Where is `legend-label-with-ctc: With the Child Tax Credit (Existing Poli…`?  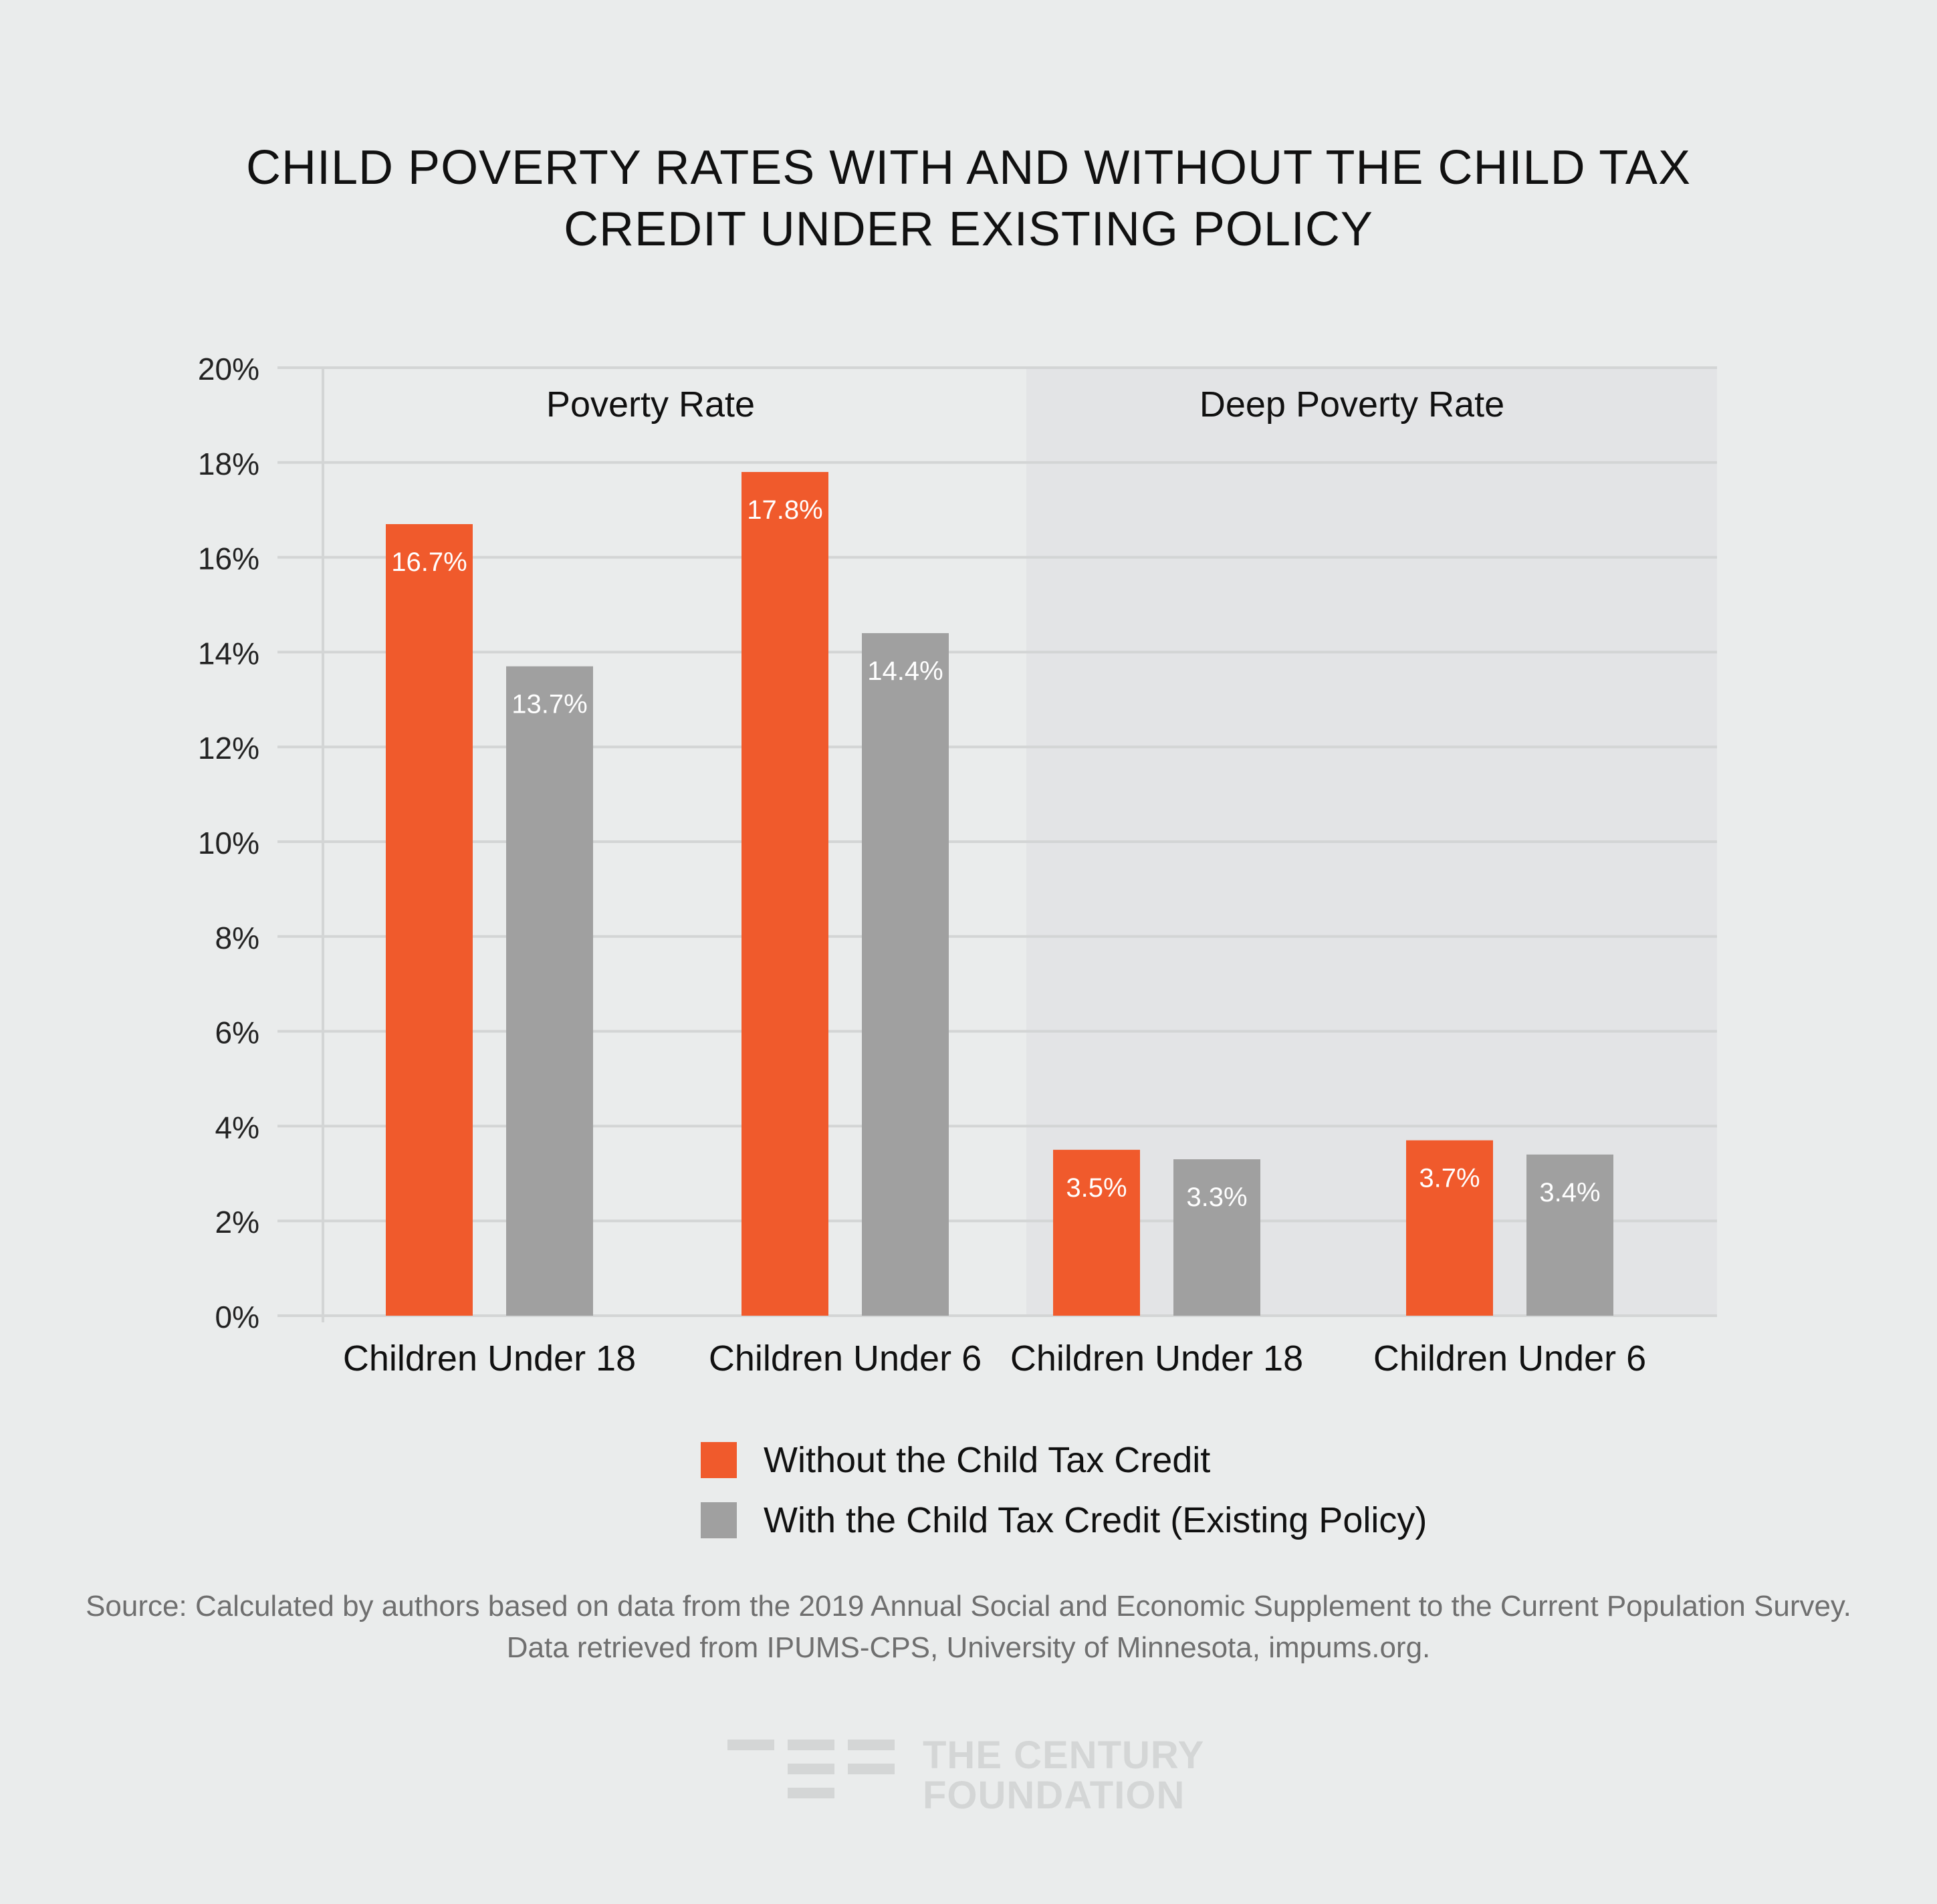 legend-label-with-ctc: With the Child Tax Credit (Existing Poli… is located at coordinates (1096, 1520).